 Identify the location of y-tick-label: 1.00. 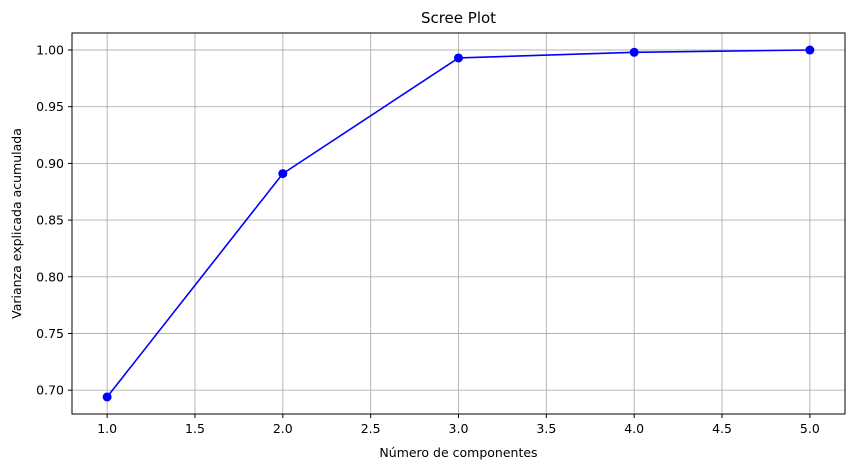
(50, 50).